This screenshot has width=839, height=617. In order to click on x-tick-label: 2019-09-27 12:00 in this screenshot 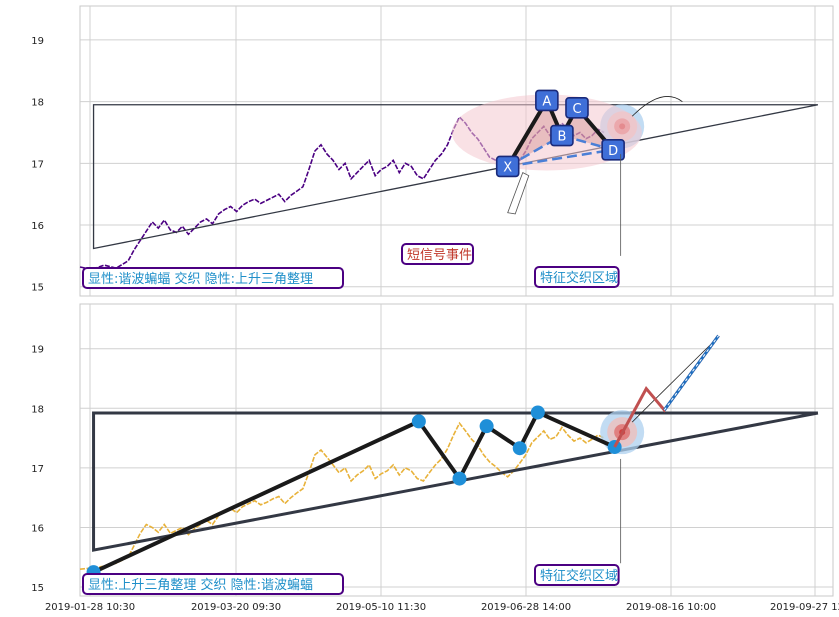, I will do `click(804, 607)`.